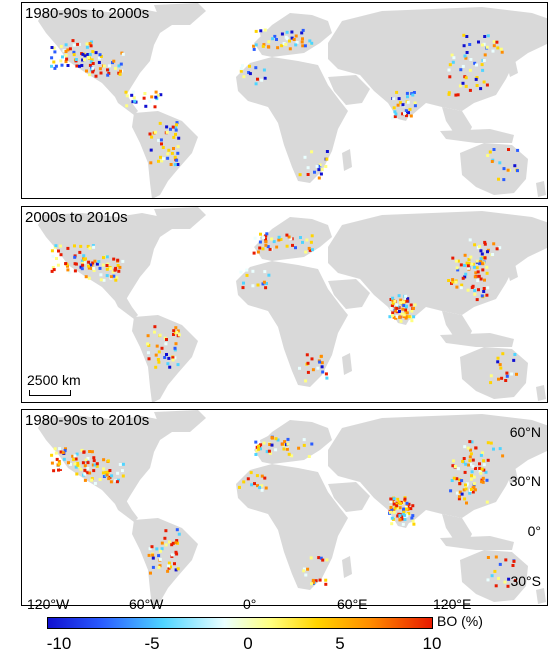 The height and width of the screenshot is (661, 554). What do you see at coordinates (87, 420) in the screenshot?
I see `panel-title-3: 1980-90s to 2010s` at bounding box center [87, 420].